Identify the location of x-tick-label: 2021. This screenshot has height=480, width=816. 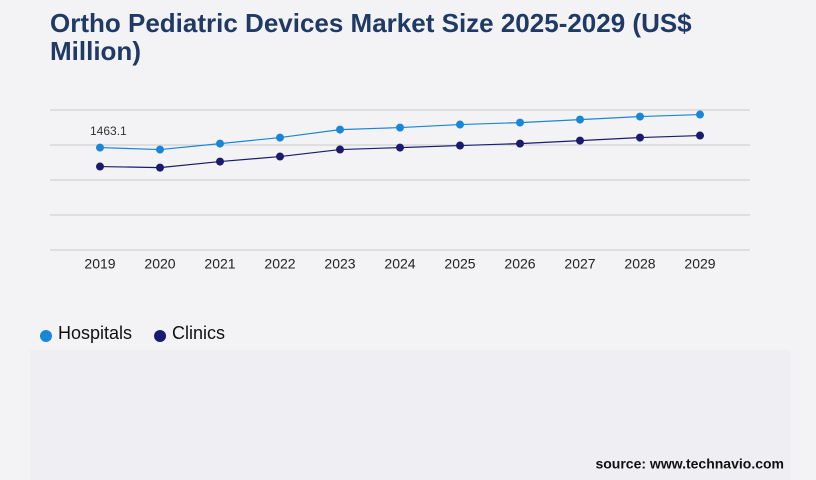
(219, 264).